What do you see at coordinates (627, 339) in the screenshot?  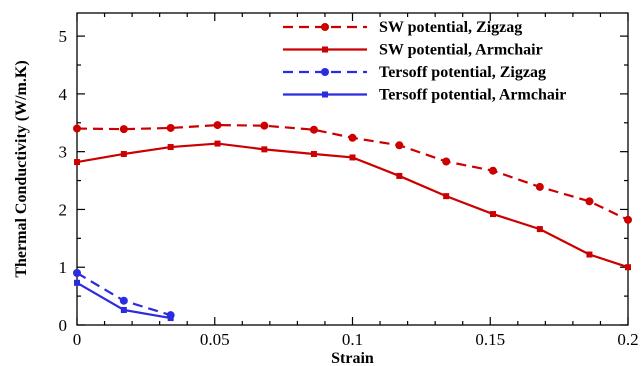 I see `x-tick-label: 0.2` at bounding box center [627, 339].